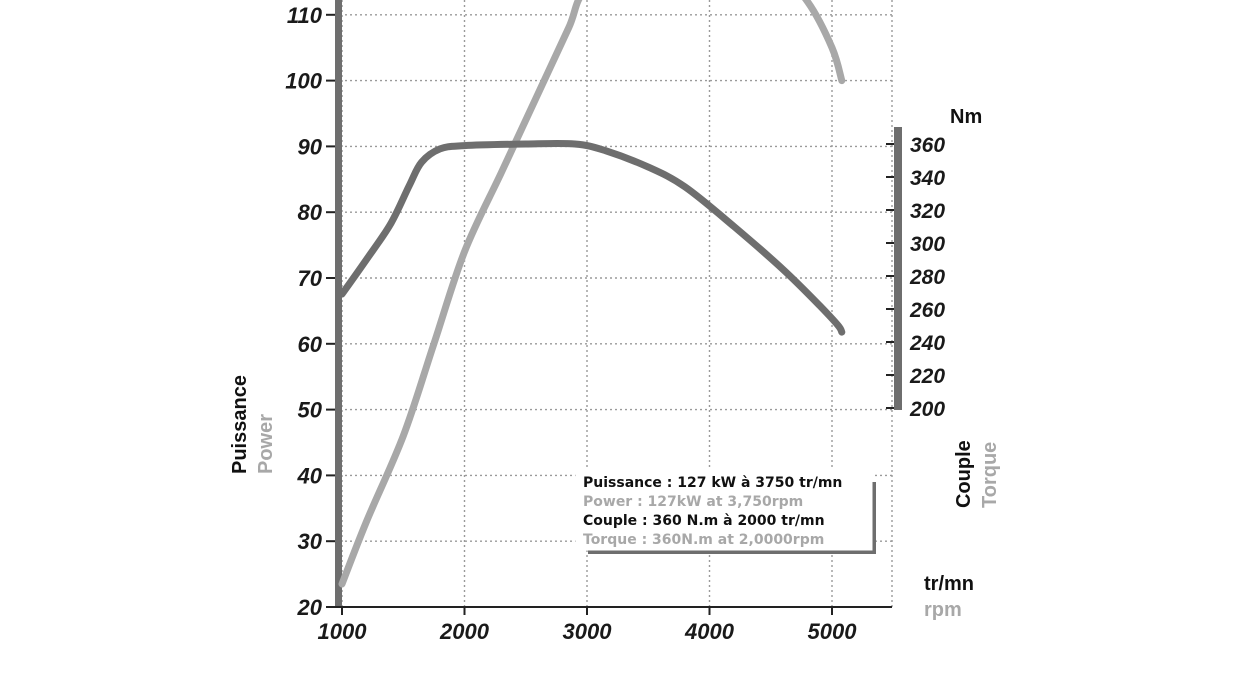 This screenshot has height=700, width=1239. What do you see at coordinates (990, 475) in the screenshot?
I see `right-axis-label-secondary: Torque` at bounding box center [990, 475].